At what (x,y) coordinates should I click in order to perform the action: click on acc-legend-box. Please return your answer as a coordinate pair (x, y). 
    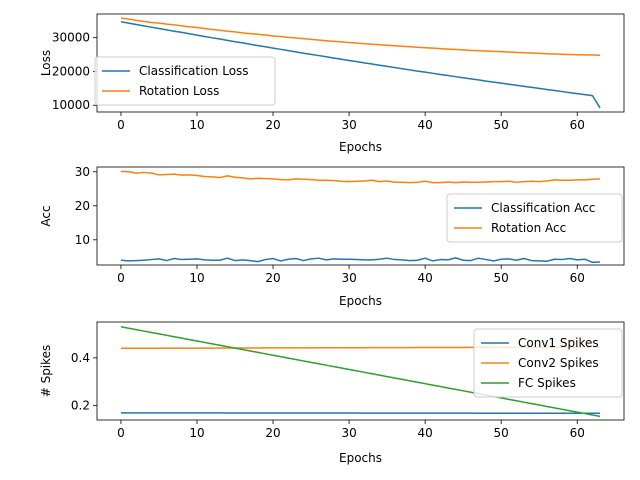
    Looking at the image, I should click on (534, 218).